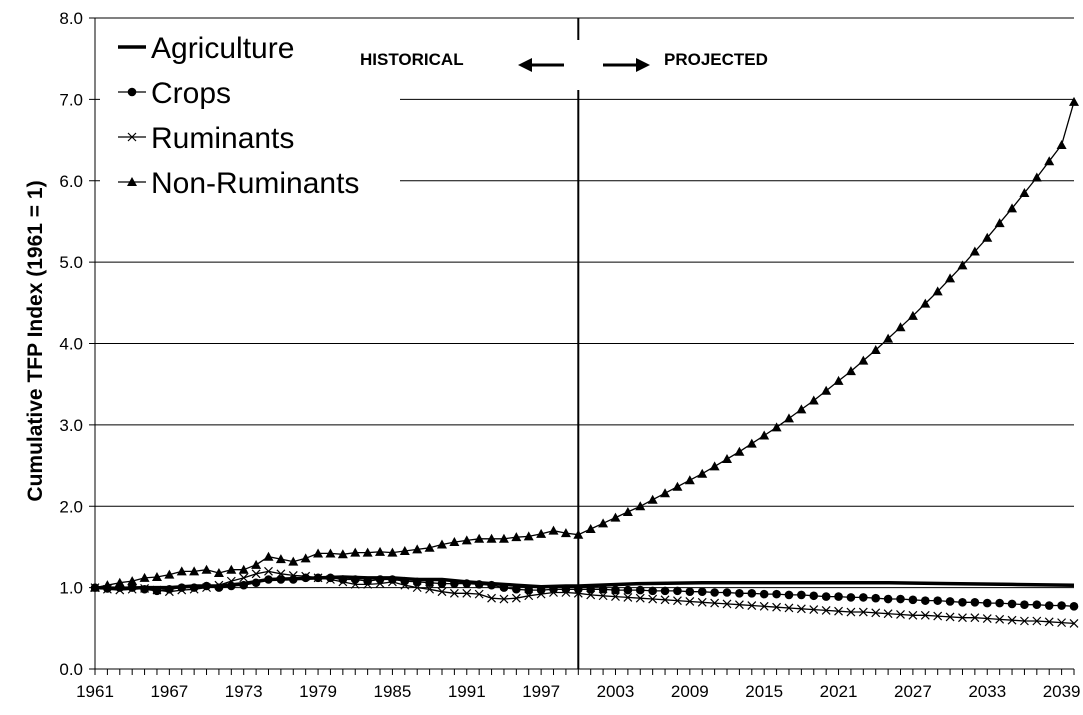 The height and width of the screenshot is (715, 1083). Describe the element at coordinates (643, 65) in the screenshot. I see `right-arrowhead-icon` at that location.